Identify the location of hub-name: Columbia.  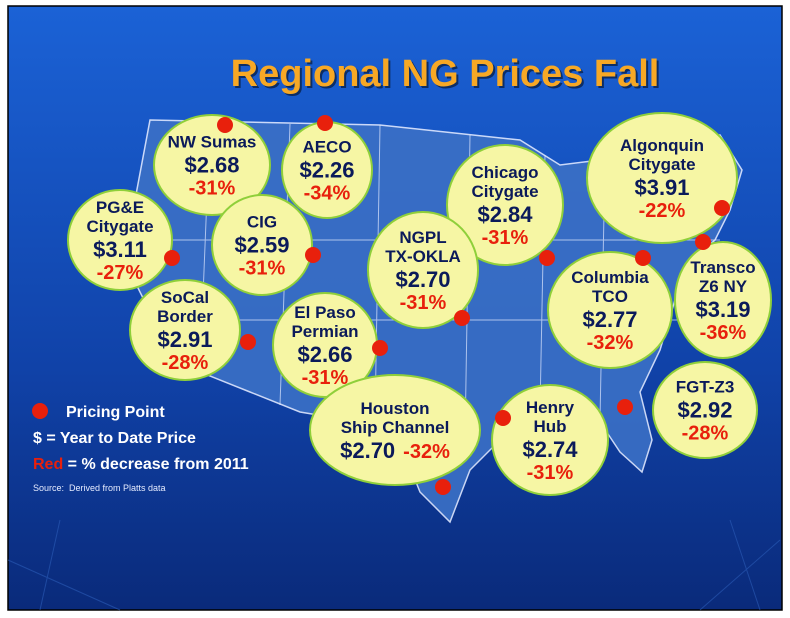
(610, 277).